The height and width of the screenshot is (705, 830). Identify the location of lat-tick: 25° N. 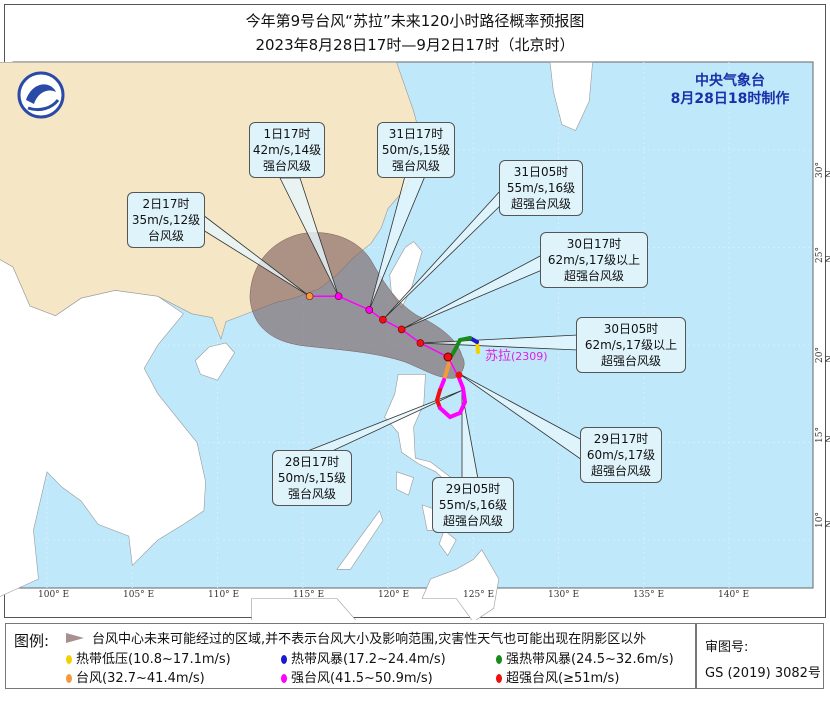
(822, 255).